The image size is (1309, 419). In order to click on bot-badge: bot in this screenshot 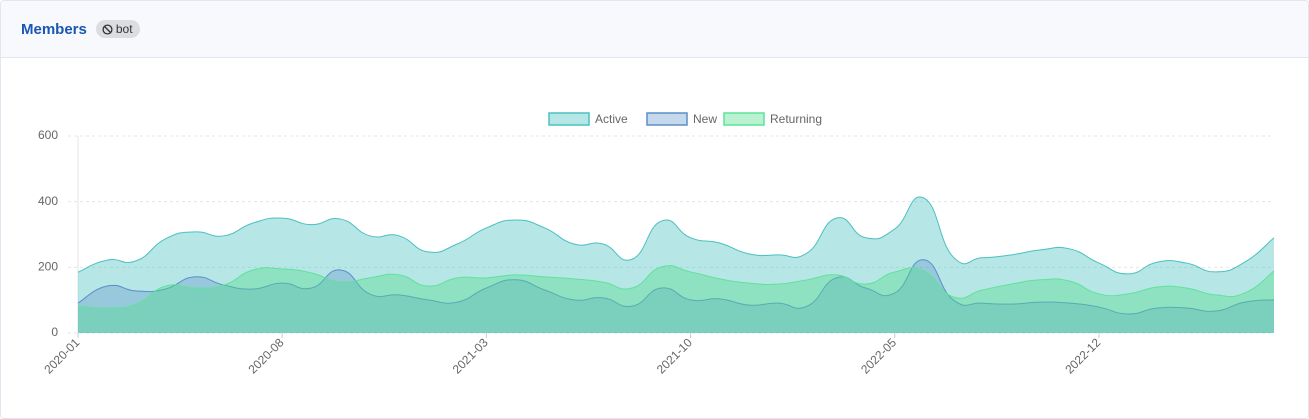, I will do `click(117, 29)`.